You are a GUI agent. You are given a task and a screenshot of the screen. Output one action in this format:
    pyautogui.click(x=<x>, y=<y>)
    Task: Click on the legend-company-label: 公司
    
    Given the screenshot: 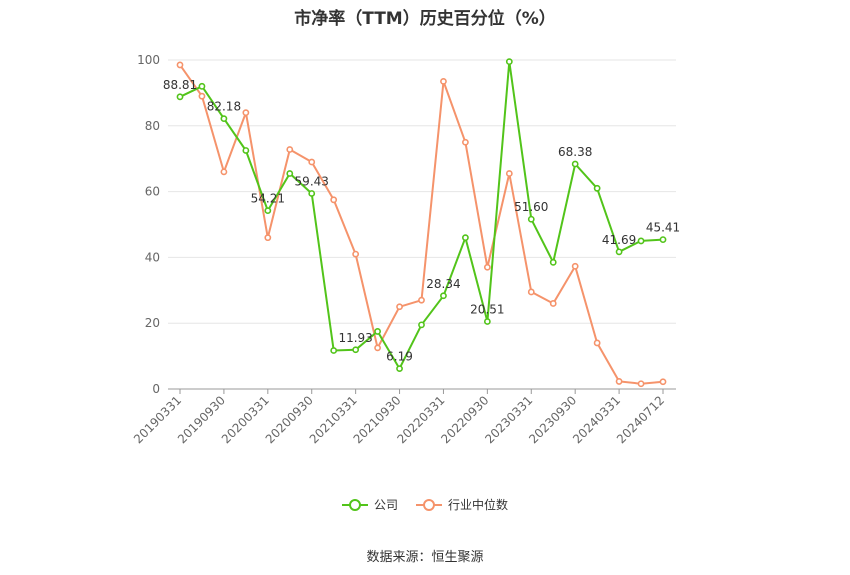 What is the action you would take?
    pyautogui.click(x=385, y=505)
    